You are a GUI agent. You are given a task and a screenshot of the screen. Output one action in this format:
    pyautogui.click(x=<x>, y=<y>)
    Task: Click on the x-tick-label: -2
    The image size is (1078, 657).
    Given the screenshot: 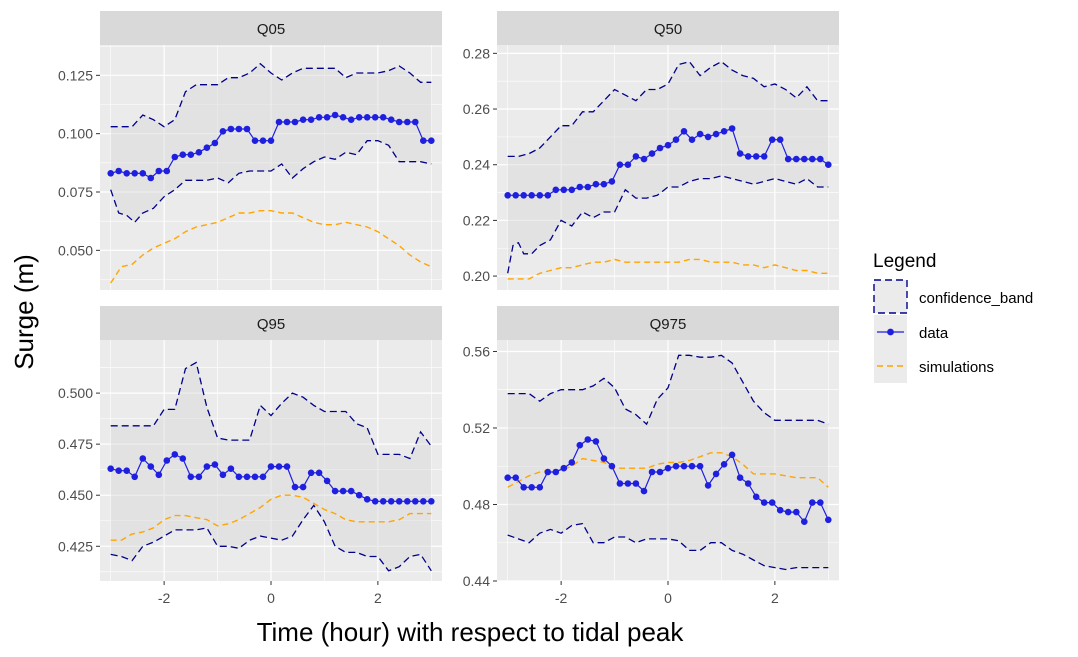 What is the action you would take?
    pyautogui.click(x=561, y=598)
    